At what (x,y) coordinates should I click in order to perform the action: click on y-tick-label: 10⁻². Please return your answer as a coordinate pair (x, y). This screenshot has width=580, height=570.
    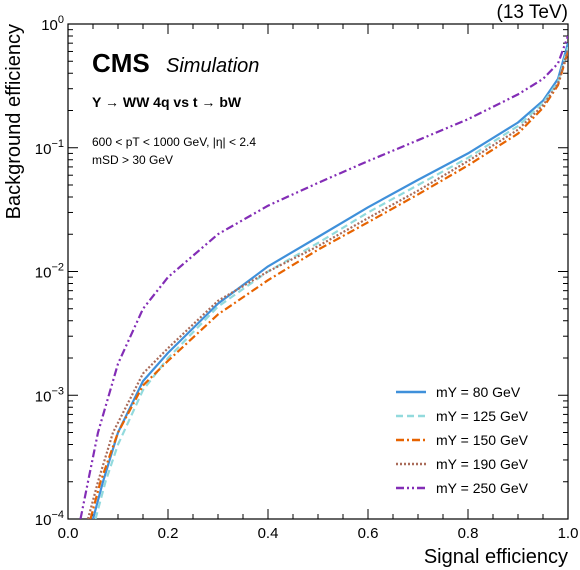
    Looking at the image, I should click on (49, 272).